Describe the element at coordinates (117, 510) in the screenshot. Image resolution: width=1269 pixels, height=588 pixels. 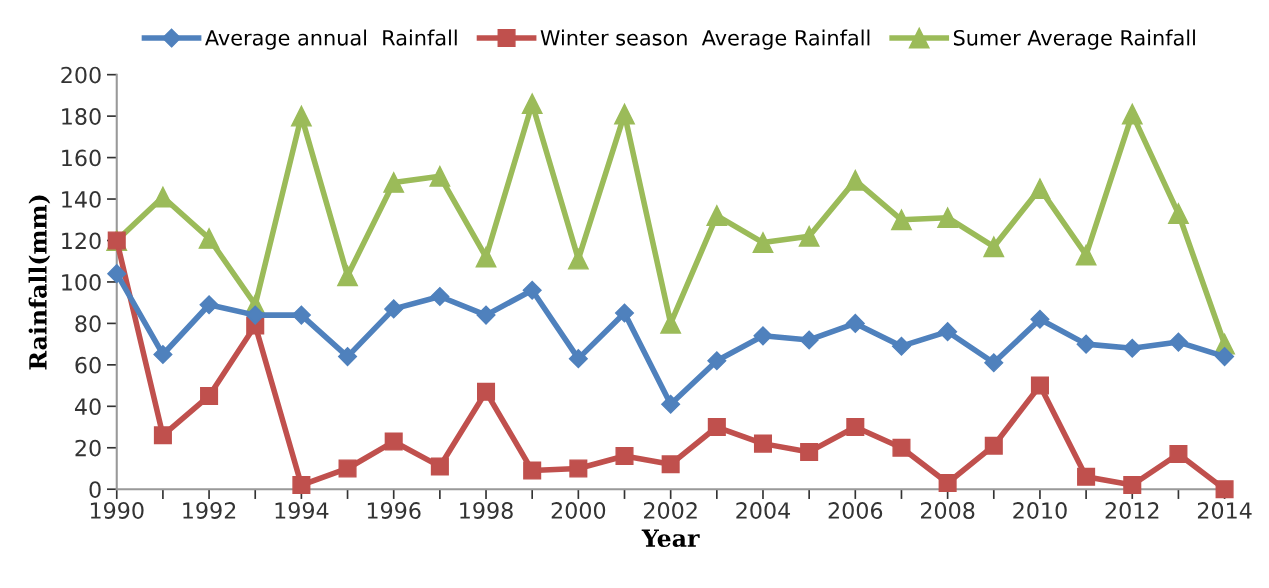
I see `x-tick-label: 1990` at that location.